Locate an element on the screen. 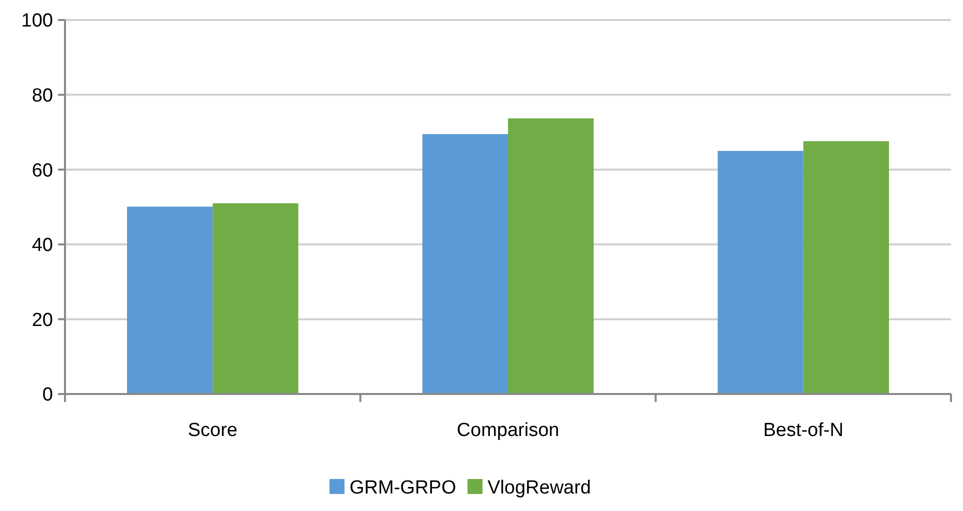 This screenshot has width=963, height=511. y-tick-label: 80 is located at coordinates (42, 95).